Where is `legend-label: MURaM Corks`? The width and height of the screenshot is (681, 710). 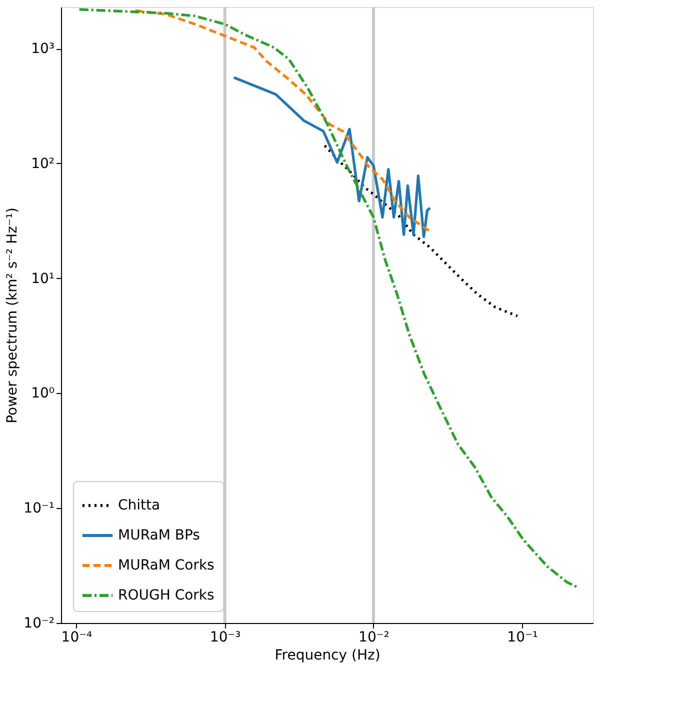 legend-label: MURaM Corks is located at coordinates (166, 566).